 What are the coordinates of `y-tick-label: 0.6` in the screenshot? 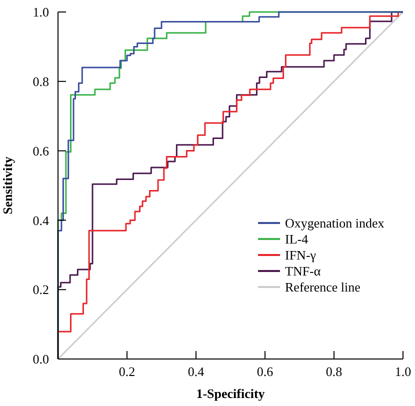 It's located at (41, 150).